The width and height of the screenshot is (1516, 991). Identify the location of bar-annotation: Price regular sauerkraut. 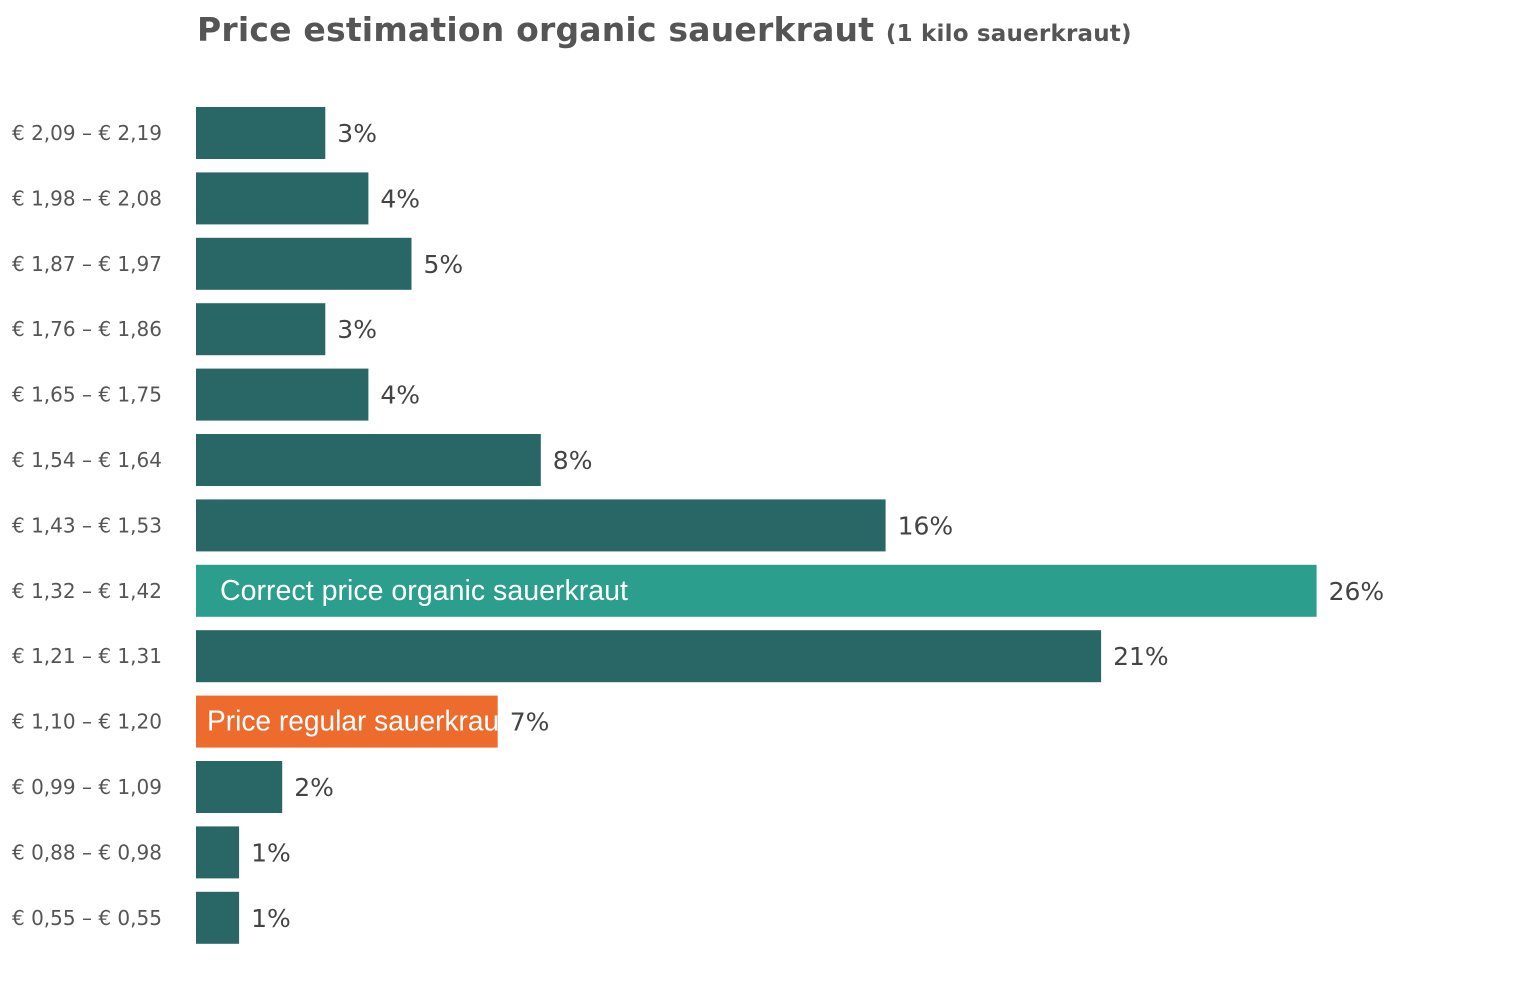
(357, 722).